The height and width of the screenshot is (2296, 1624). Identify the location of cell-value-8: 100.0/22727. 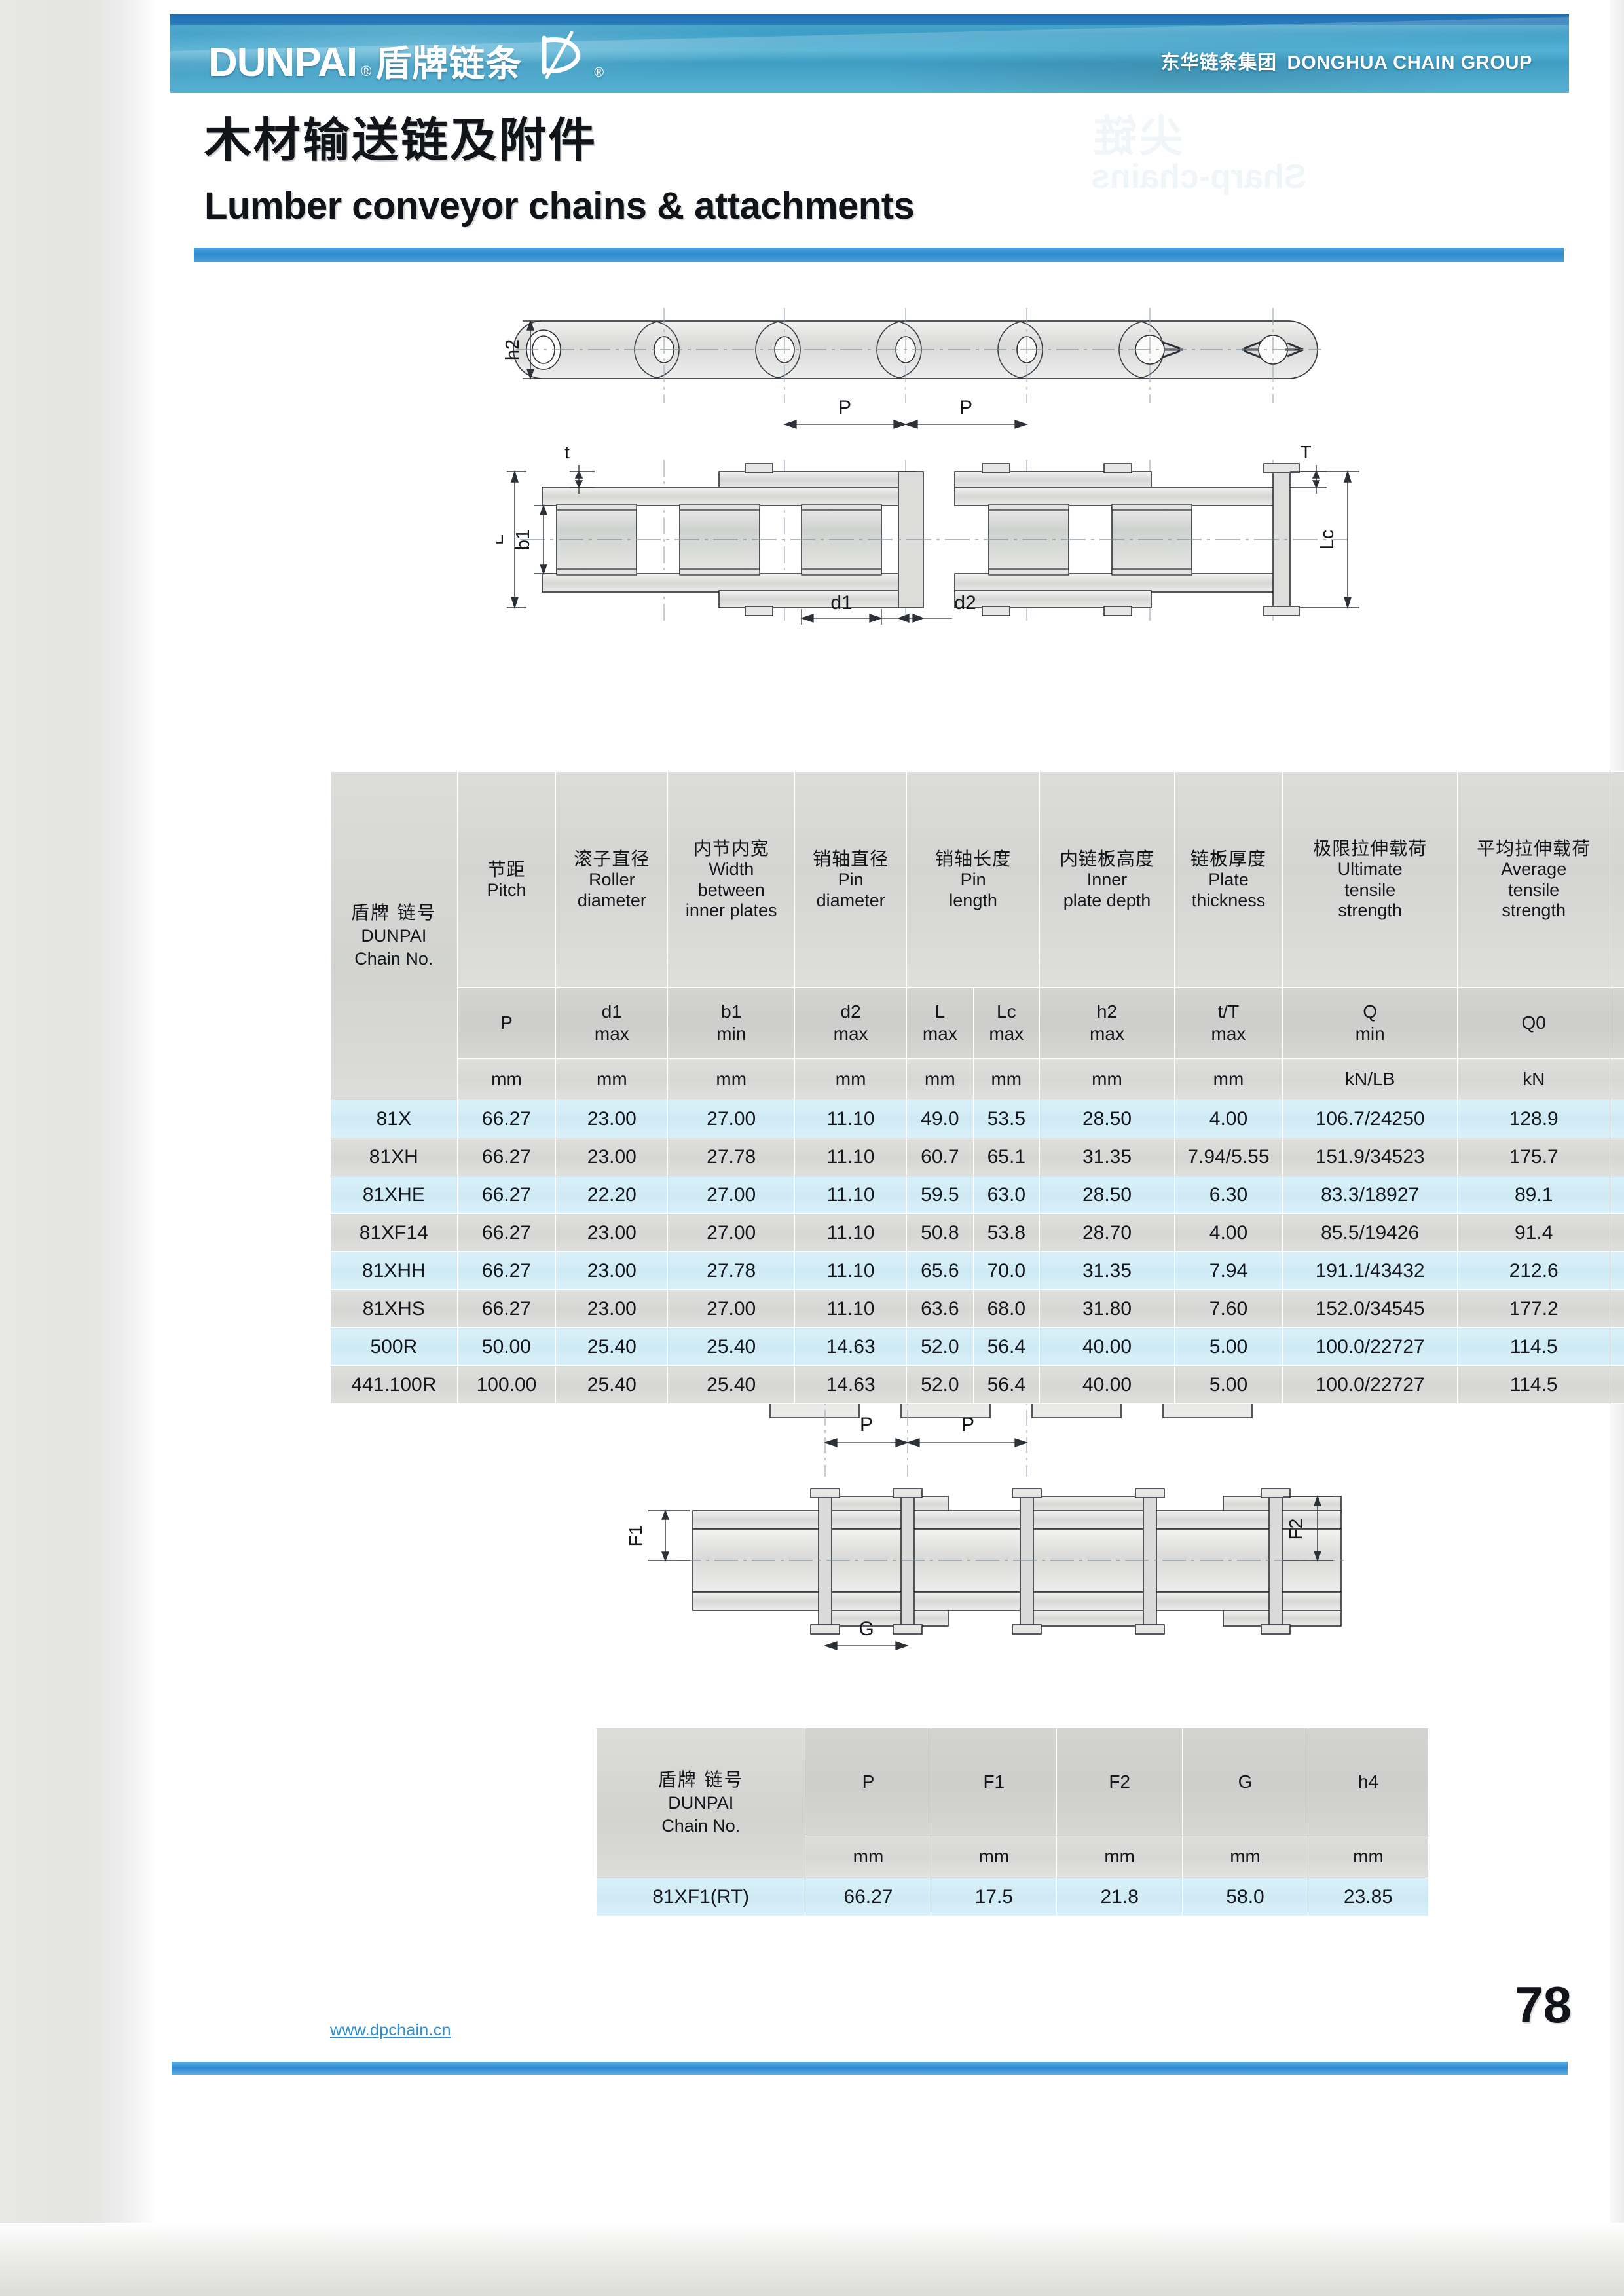
(1370, 1346).